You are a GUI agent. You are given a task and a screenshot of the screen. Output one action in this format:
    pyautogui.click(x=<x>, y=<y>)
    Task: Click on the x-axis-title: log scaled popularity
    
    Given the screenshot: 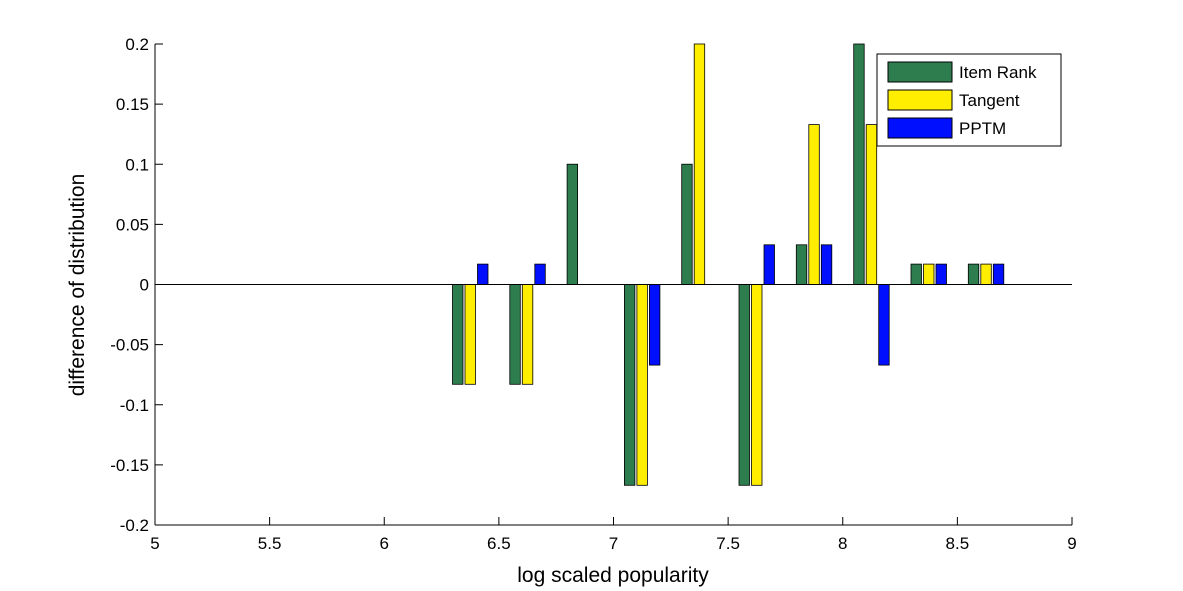 What is the action you would take?
    pyautogui.click(x=613, y=575)
    